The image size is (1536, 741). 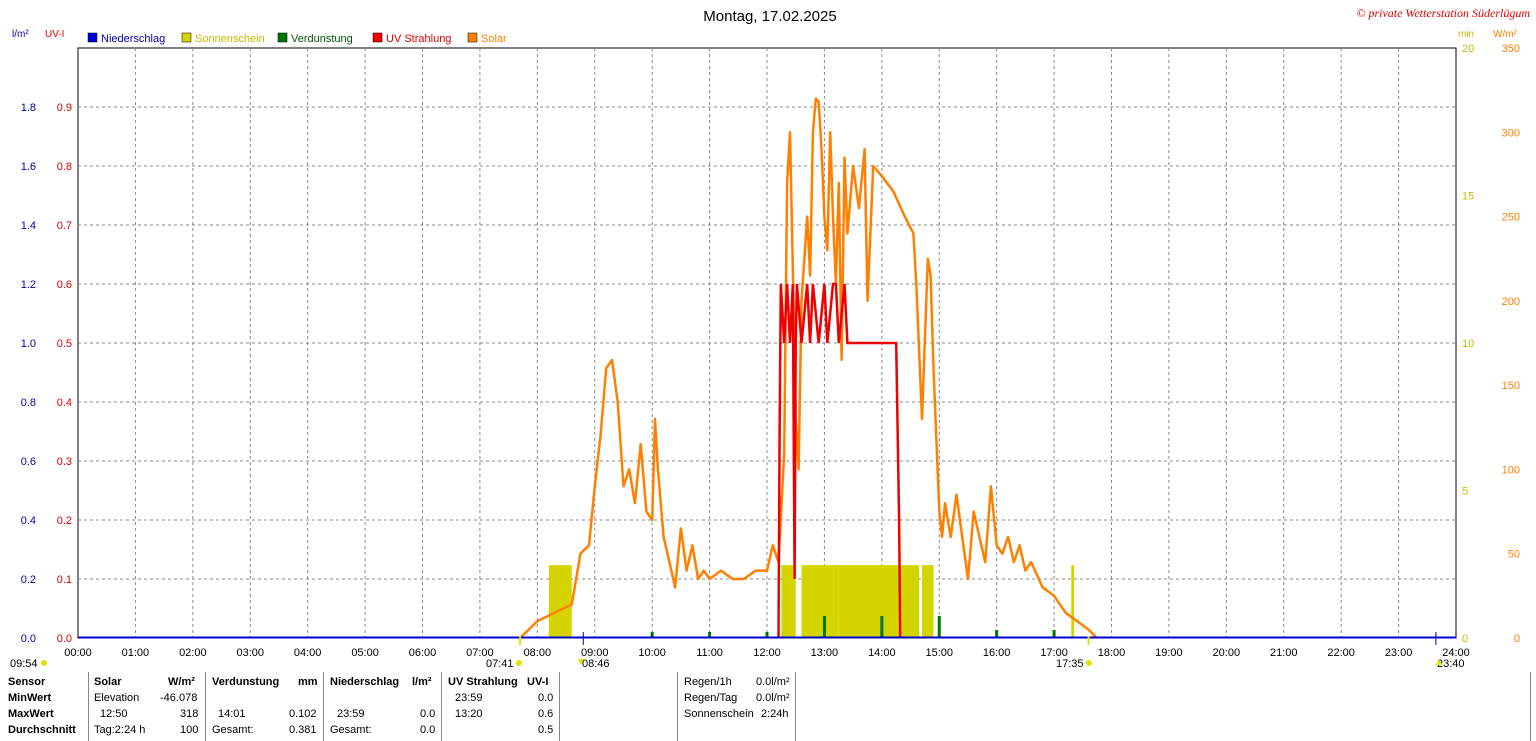 I want to click on marker-left-time: 09:54, so click(x=24, y=664).